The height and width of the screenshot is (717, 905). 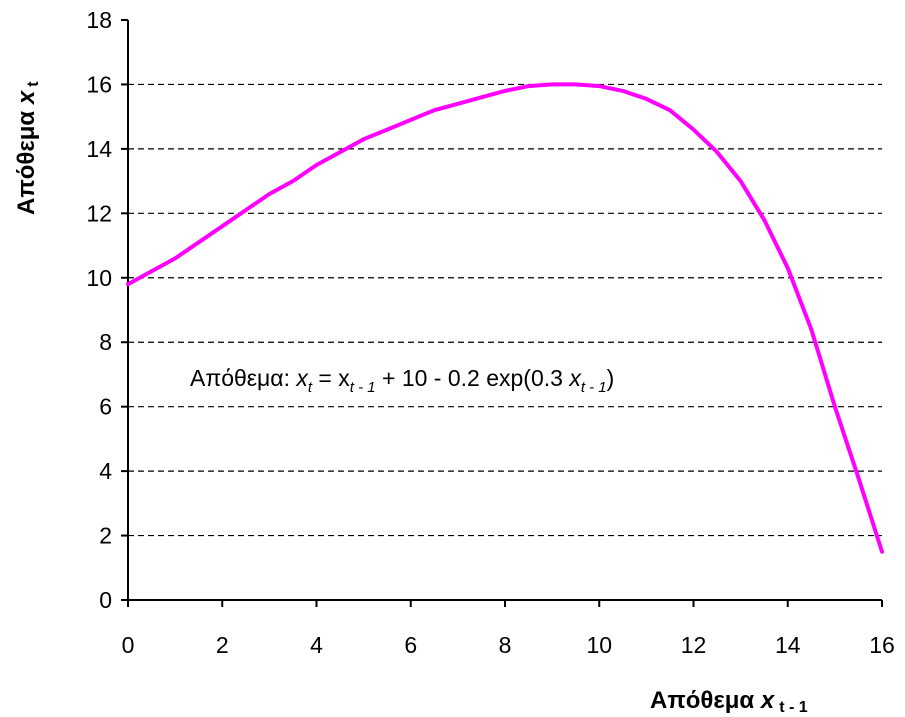 What do you see at coordinates (594, 387) in the screenshot?
I see `annotation-sub-3: t - 1` at bounding box center [594, 387].